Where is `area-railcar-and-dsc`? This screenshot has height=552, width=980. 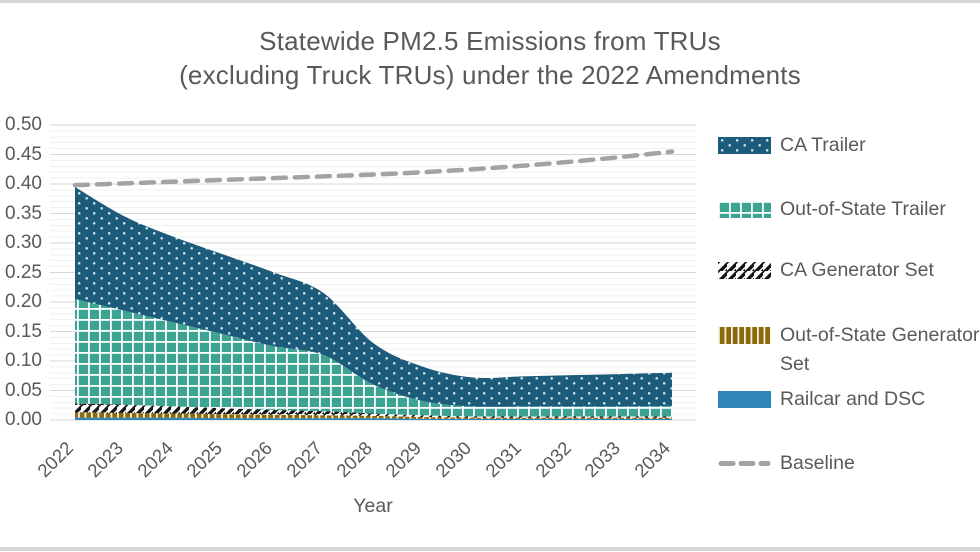
area-railcar-and-dsc is located at coordinates (373, 418).